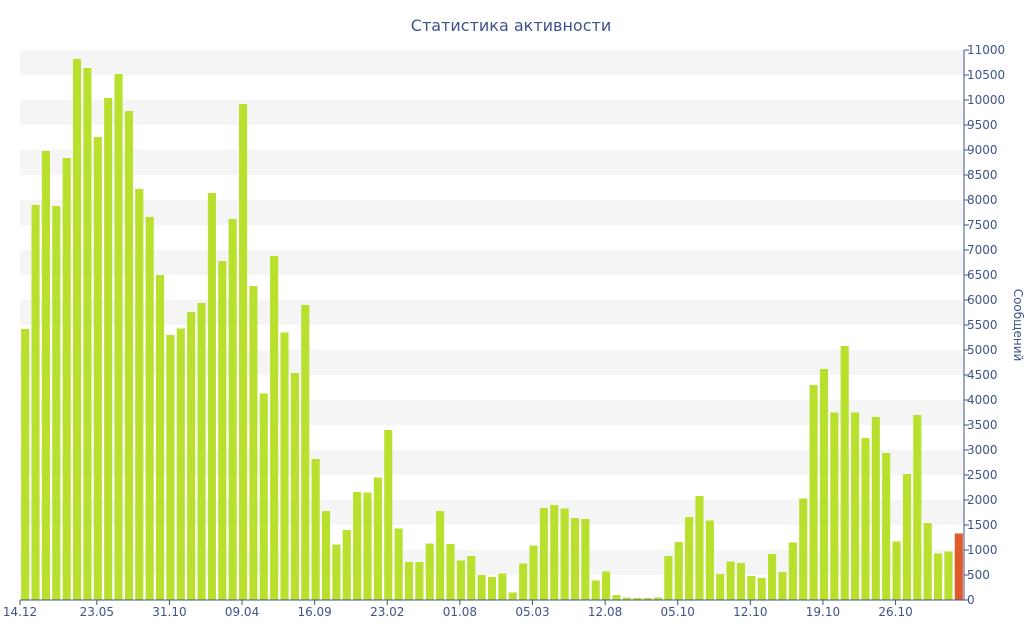 The width and height of the screenshot is (1024, 640). What do you see at coordinates (823, 612) in the screenshot?
I see `x-tick-label: 19.10` at bounding box center [823, 612].